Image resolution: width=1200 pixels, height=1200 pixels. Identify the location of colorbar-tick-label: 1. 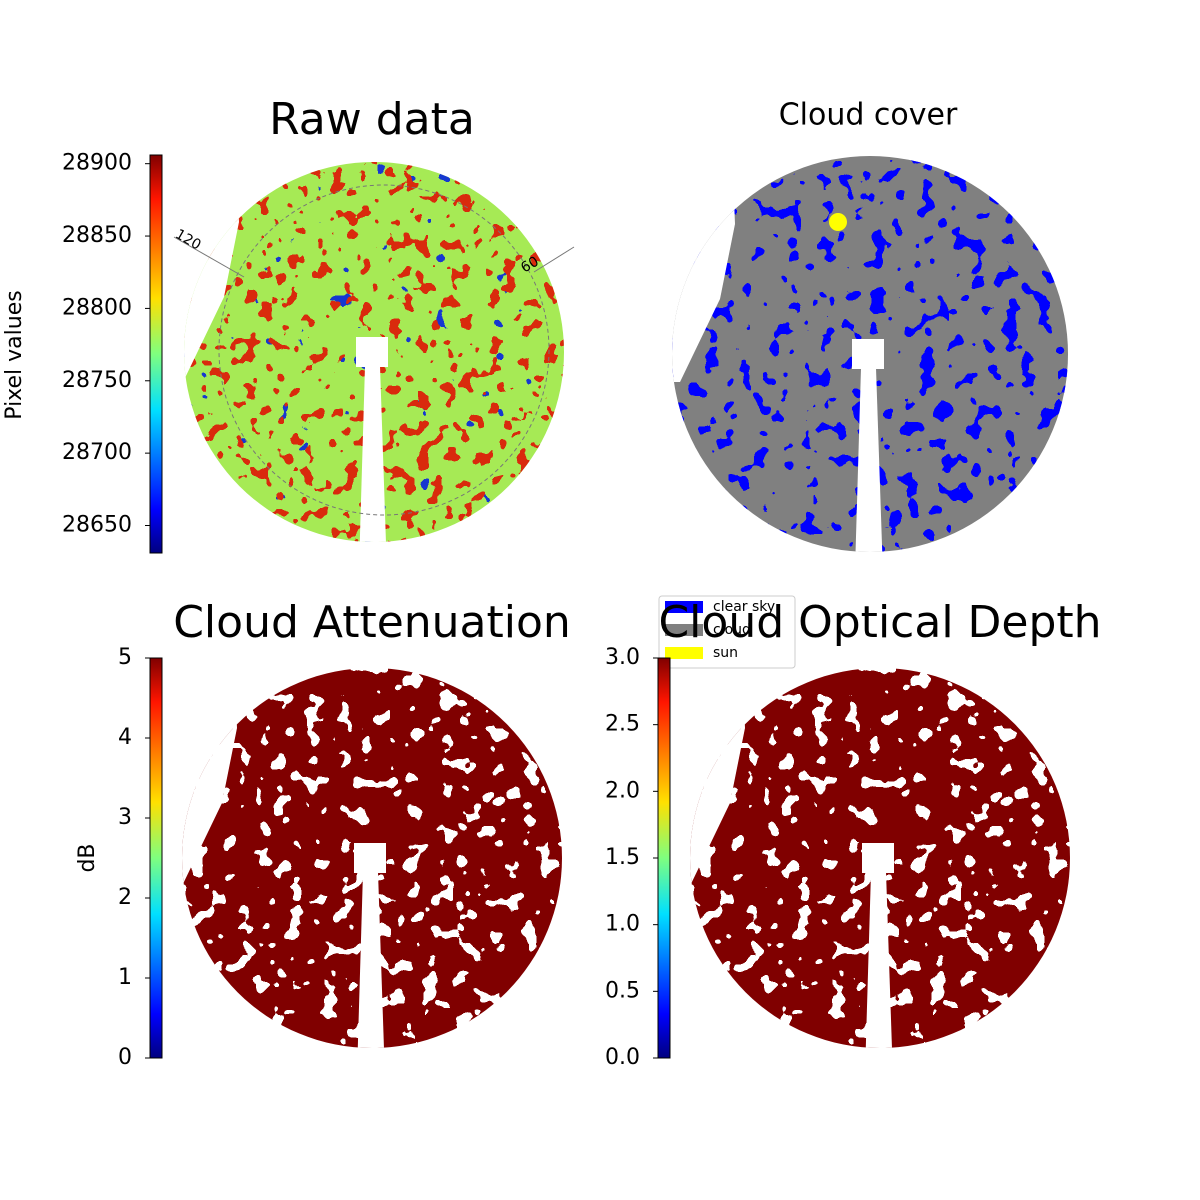
(125, 977).